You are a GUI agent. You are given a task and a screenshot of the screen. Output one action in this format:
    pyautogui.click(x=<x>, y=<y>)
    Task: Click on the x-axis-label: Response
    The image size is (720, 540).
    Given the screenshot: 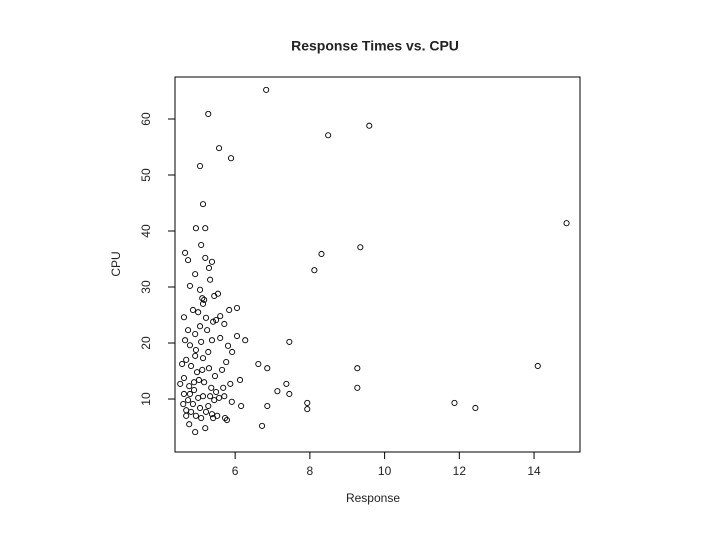 What is the action you would take?
    pyautogui.click(x=373, y=498)
    